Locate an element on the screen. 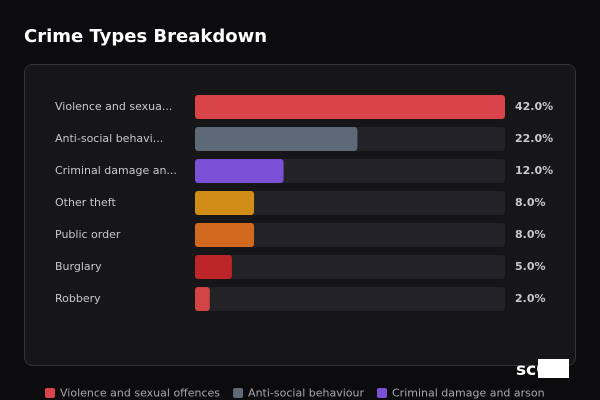 This screenshot has width=600, height=400. value-label: 2.0% is located at coordinates (530, 298).